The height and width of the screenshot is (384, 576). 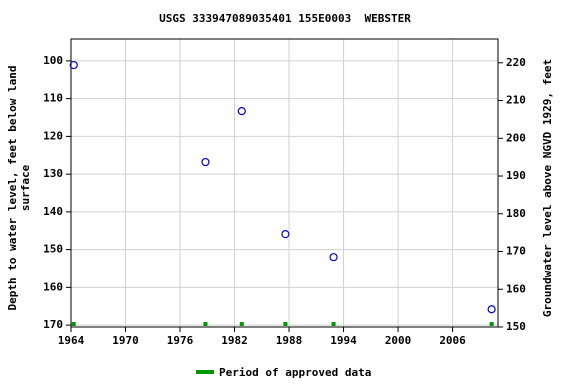 I want to click on y2-tick-label: 180, so click(x=516, y=213).